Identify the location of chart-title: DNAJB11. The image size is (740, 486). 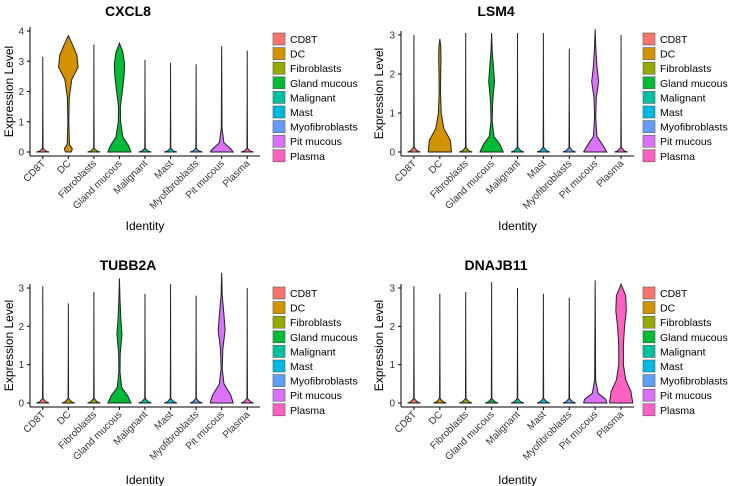
(495, 265).